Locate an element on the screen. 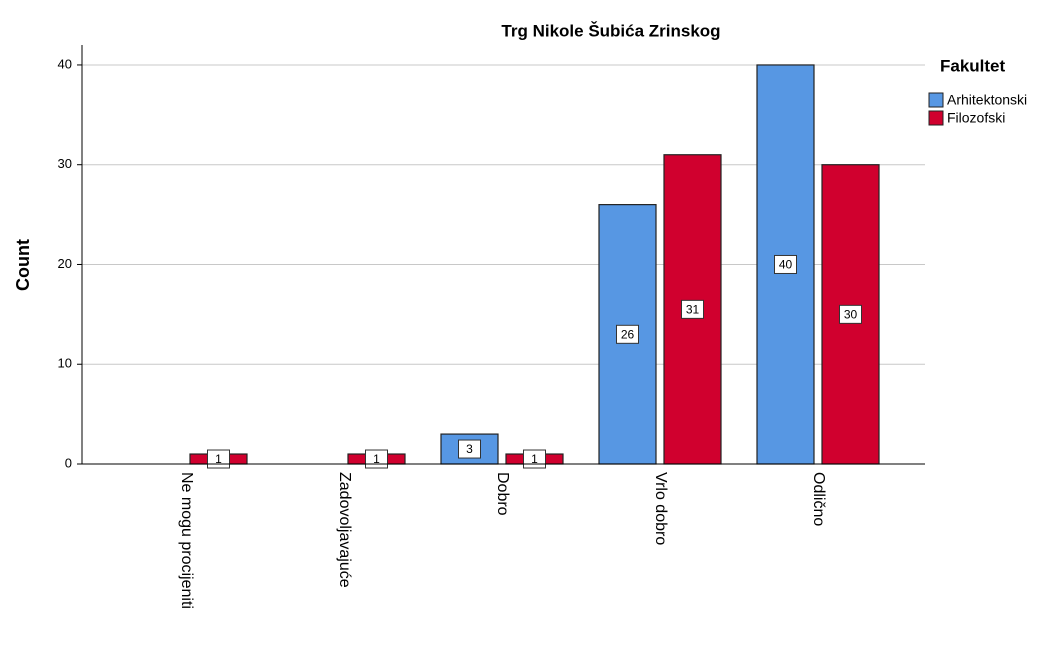 The height and width of the screenshot is (666, 1064). y-tick-label: 0 is located at coordinates (68, 462).